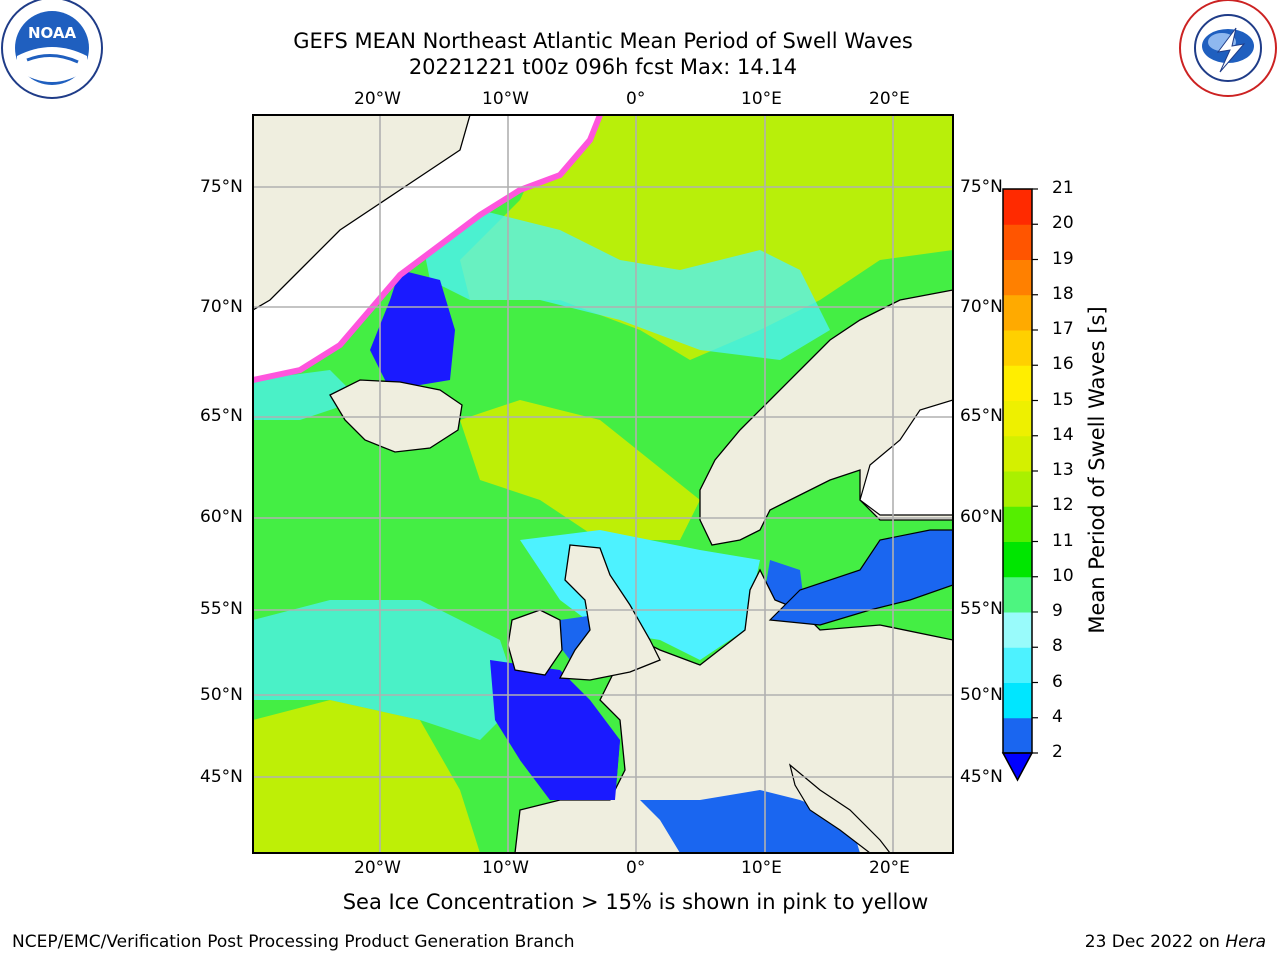 The image size is (1280, 960). What do you see at coordinates (1057, 752) in the screenshot?
I see `colorbar-tick-label: 2` at bounding box center [1057, 752].